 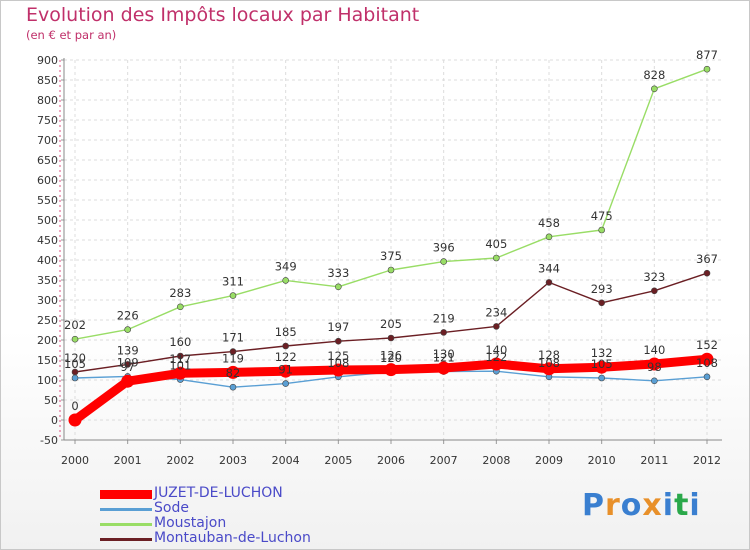 What do you see at coordinates (47, 380) in the screenshot?
I see `y-tick-label: 100` at bounding box center [47, 380].